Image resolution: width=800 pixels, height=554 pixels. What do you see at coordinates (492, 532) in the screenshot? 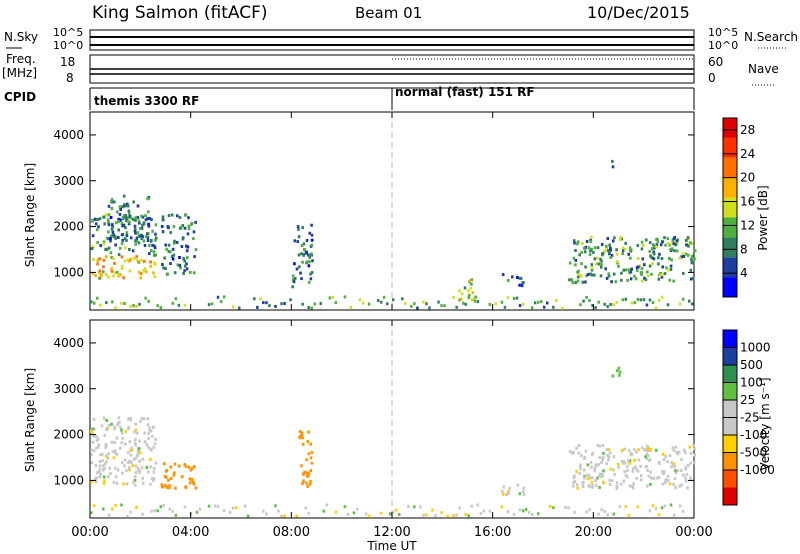
I see `x-tick-label: 16:00` at bounding box center [492, 532].